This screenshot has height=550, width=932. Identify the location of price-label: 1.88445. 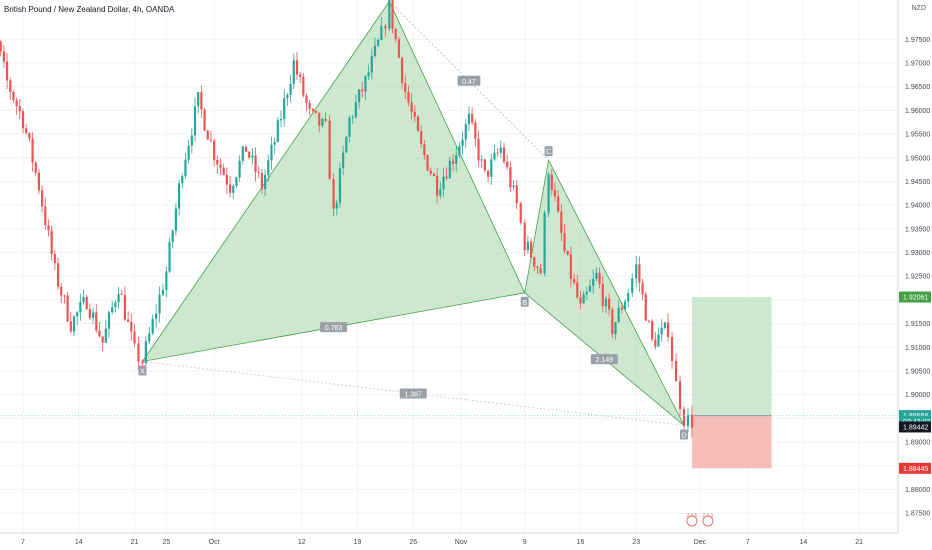
(915, 469).